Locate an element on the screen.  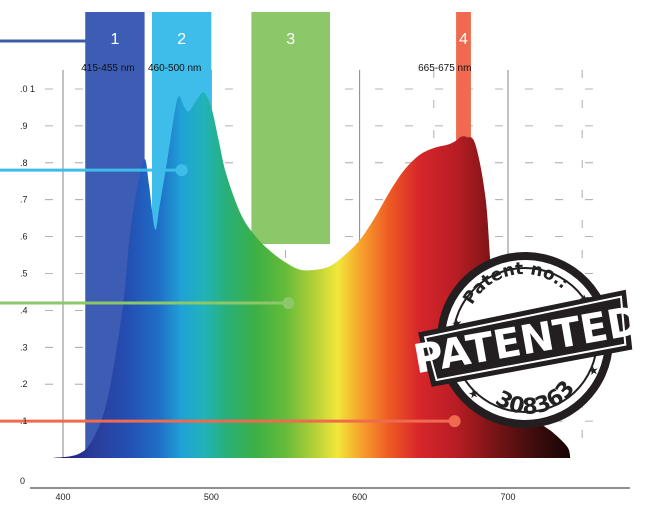
band-3-rect is located at coordinates (290, 128).